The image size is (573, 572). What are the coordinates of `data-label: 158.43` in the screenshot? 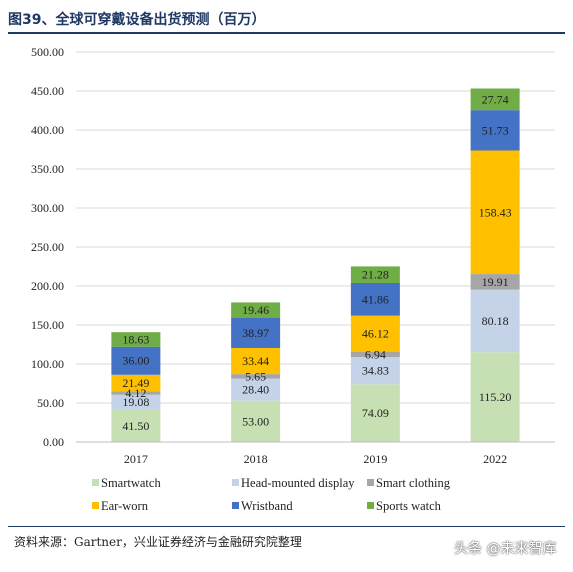 It's located at (495, 212).